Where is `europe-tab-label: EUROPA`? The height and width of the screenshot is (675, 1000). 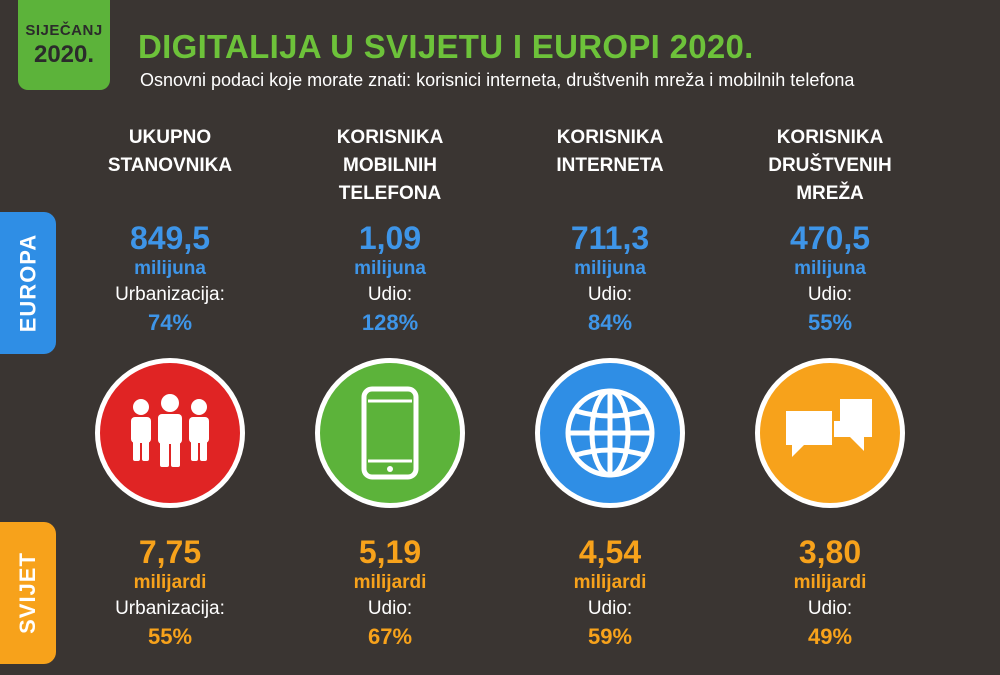 europe-tab-label: EUROPA is located at coordinates (27, 283).